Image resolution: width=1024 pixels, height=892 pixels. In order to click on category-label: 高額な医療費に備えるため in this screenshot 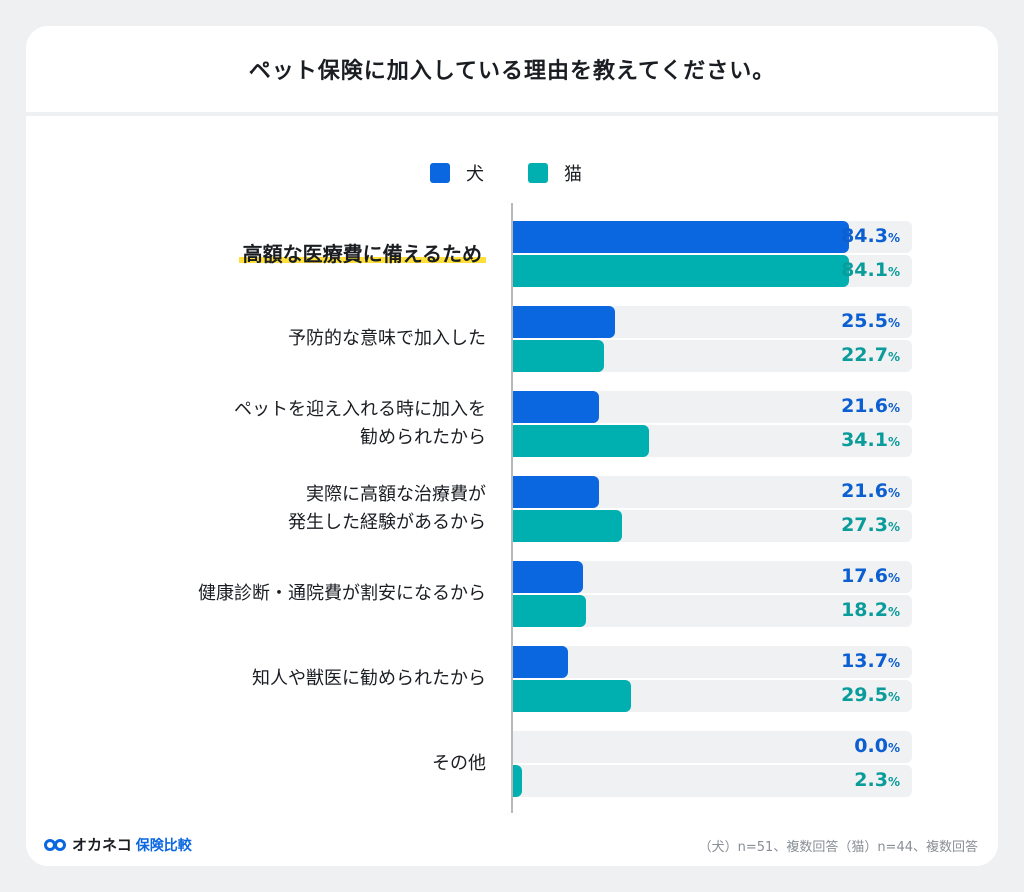, I will do `click(306, 254)`.